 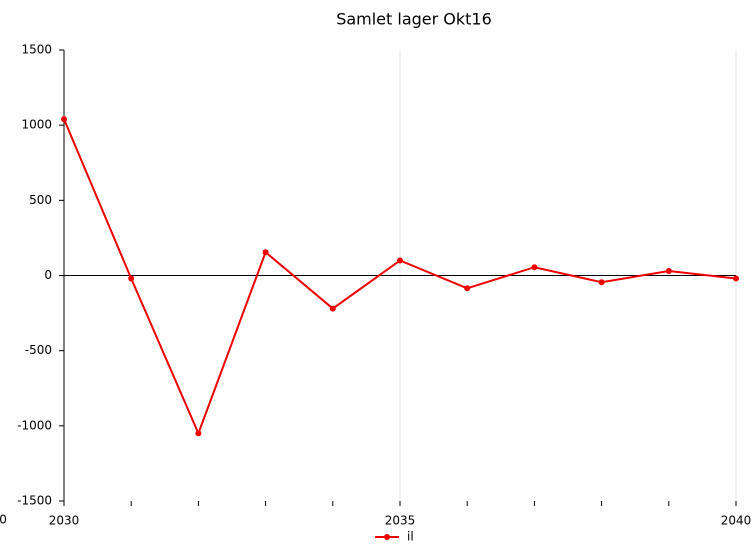 What do you see at coordinates (36, 50) in the screenshot?
I see `y-tick-label: 1500` at bounding box center [36, 50].